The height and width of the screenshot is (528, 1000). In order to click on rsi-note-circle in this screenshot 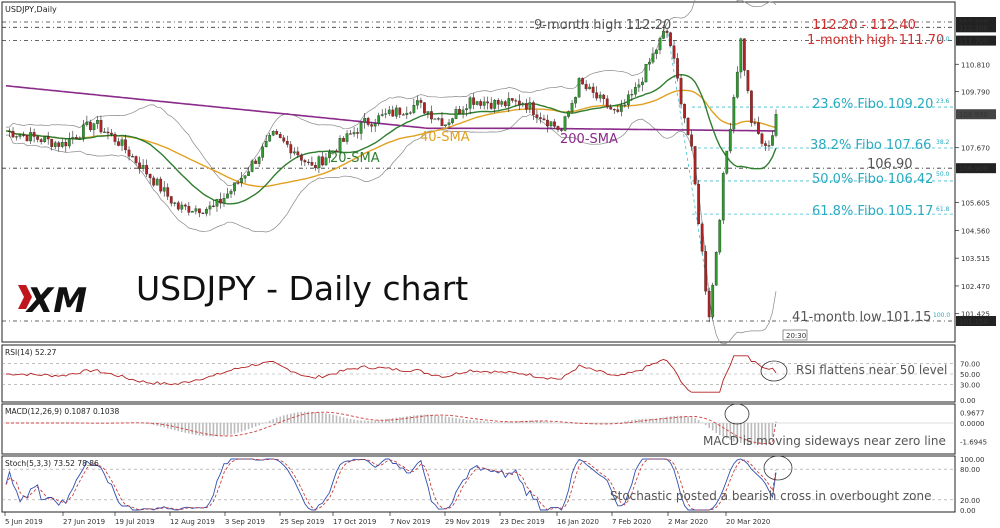, I will do `click(774, 371)`.